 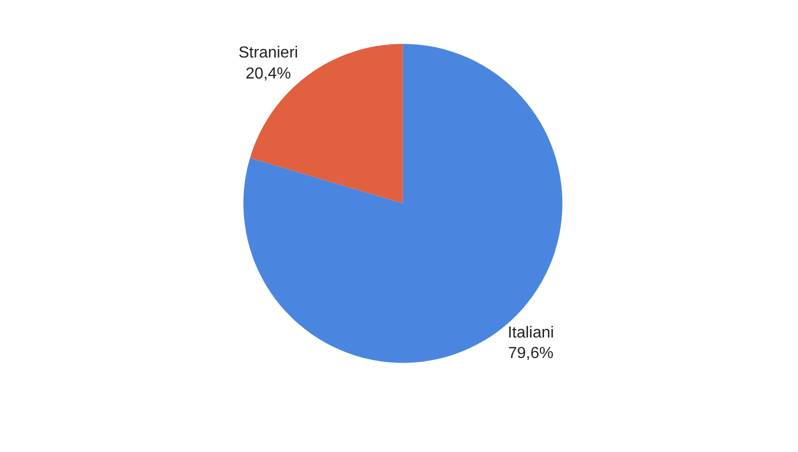 I want to click on data-label: 20,4%, so click(x=268, y=73).